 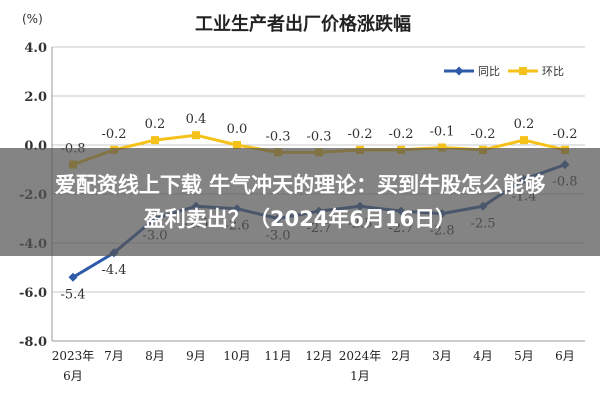 I want to click on chart-title: 工业生产者出厂价格涨跌幅, so click(x=303, y=24).